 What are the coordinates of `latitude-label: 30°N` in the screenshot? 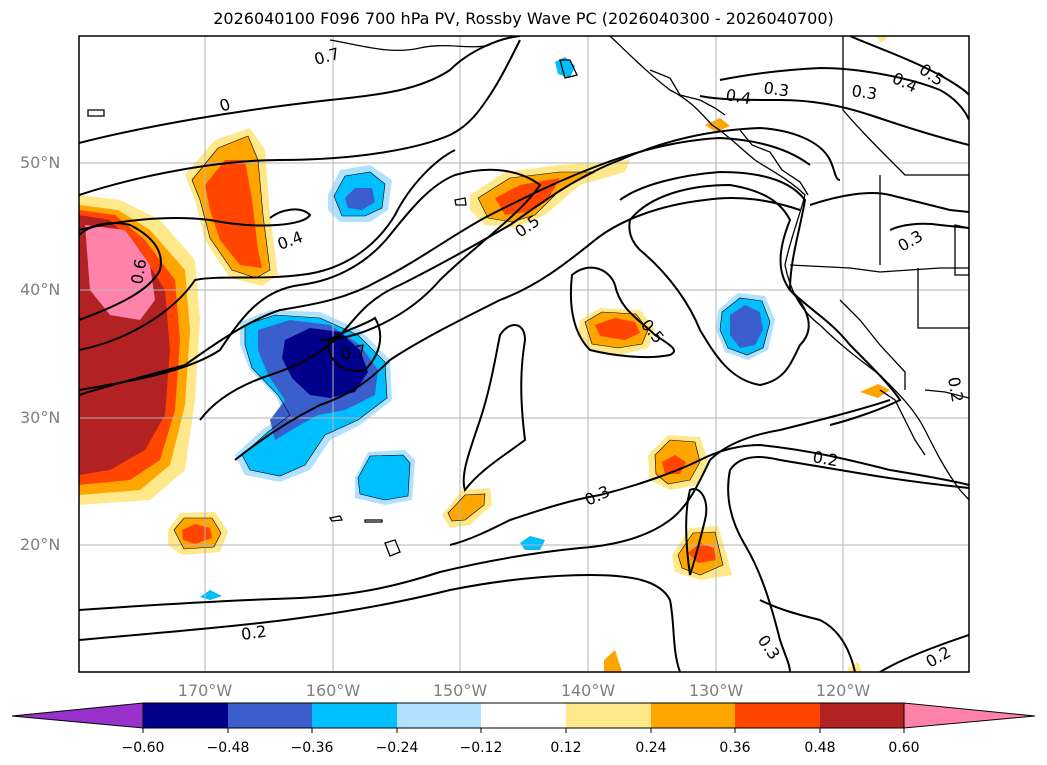 It's located at (40, 417).